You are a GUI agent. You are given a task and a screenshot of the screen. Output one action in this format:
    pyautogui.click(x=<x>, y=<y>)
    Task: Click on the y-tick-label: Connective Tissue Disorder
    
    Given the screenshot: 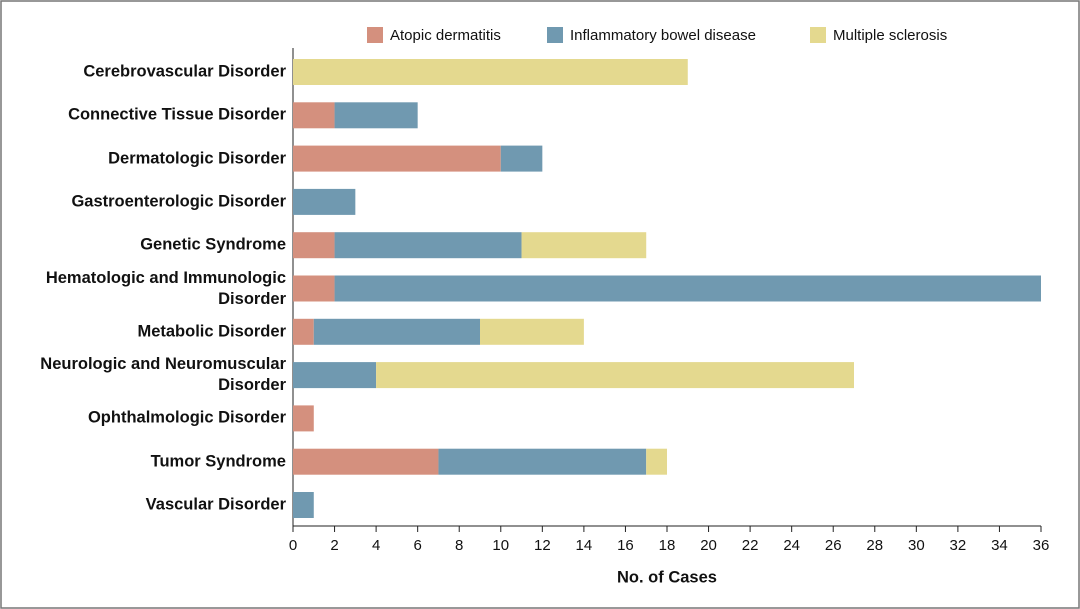 What is the action you would take?
    pyautogui.click(x=177, y=114)
    